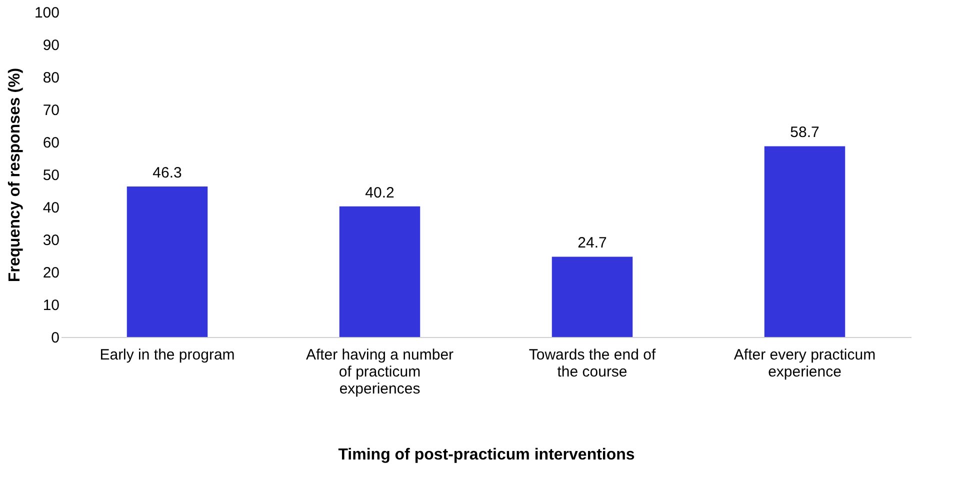 The width and height of the screenshot is (967, 495). Describe the element at coordinates (55, 338) in the screenshot. I see `y-tick-label: 0` at that location.